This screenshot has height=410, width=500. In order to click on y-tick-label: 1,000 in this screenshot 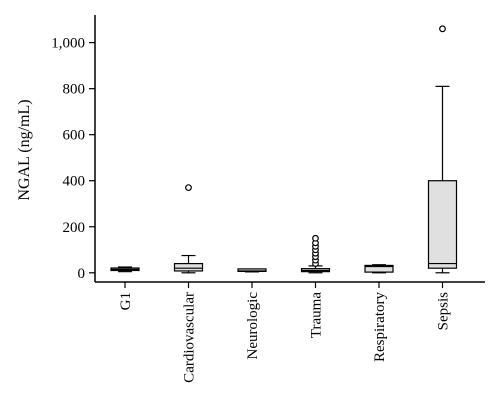, I will do `click(68, 44)`.